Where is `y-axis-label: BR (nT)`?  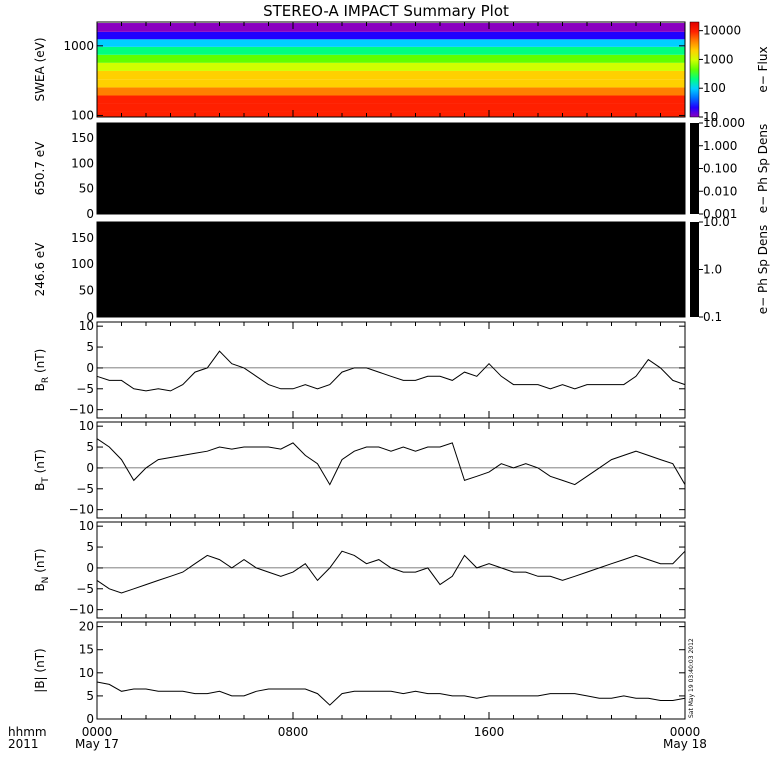
y-axis-label: BR (nT) is located at coordinates (42, 370).